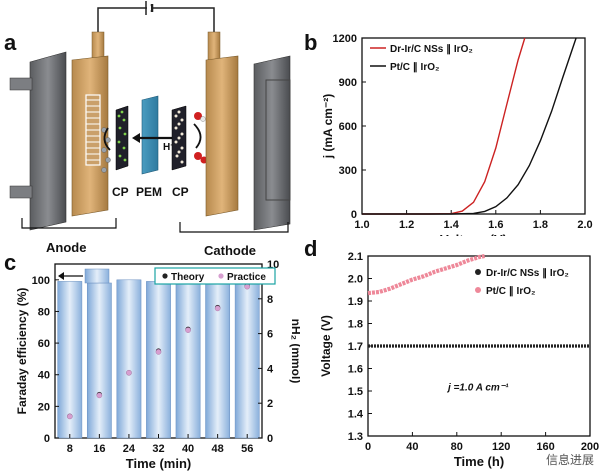 This screenshot has width=600, height=472. I want to click on y-right-tick-label: 6, so click(270, 335).